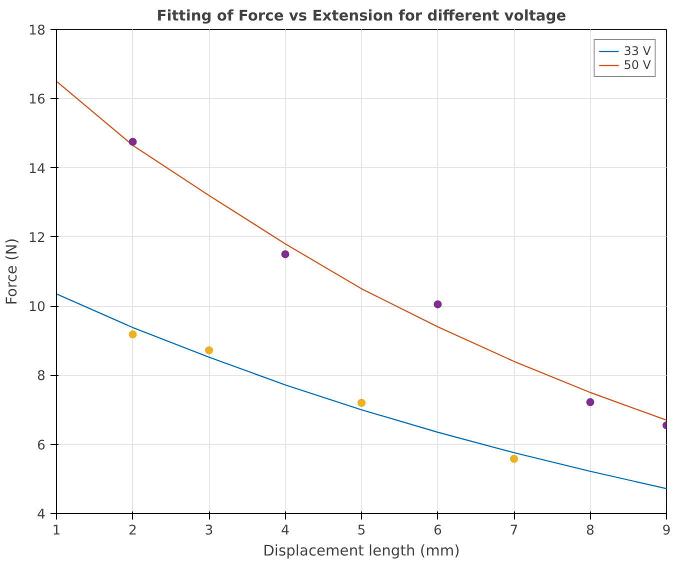 The image size is (687, 566). I want to click on y-tick-label: 4, so click(41, 515).